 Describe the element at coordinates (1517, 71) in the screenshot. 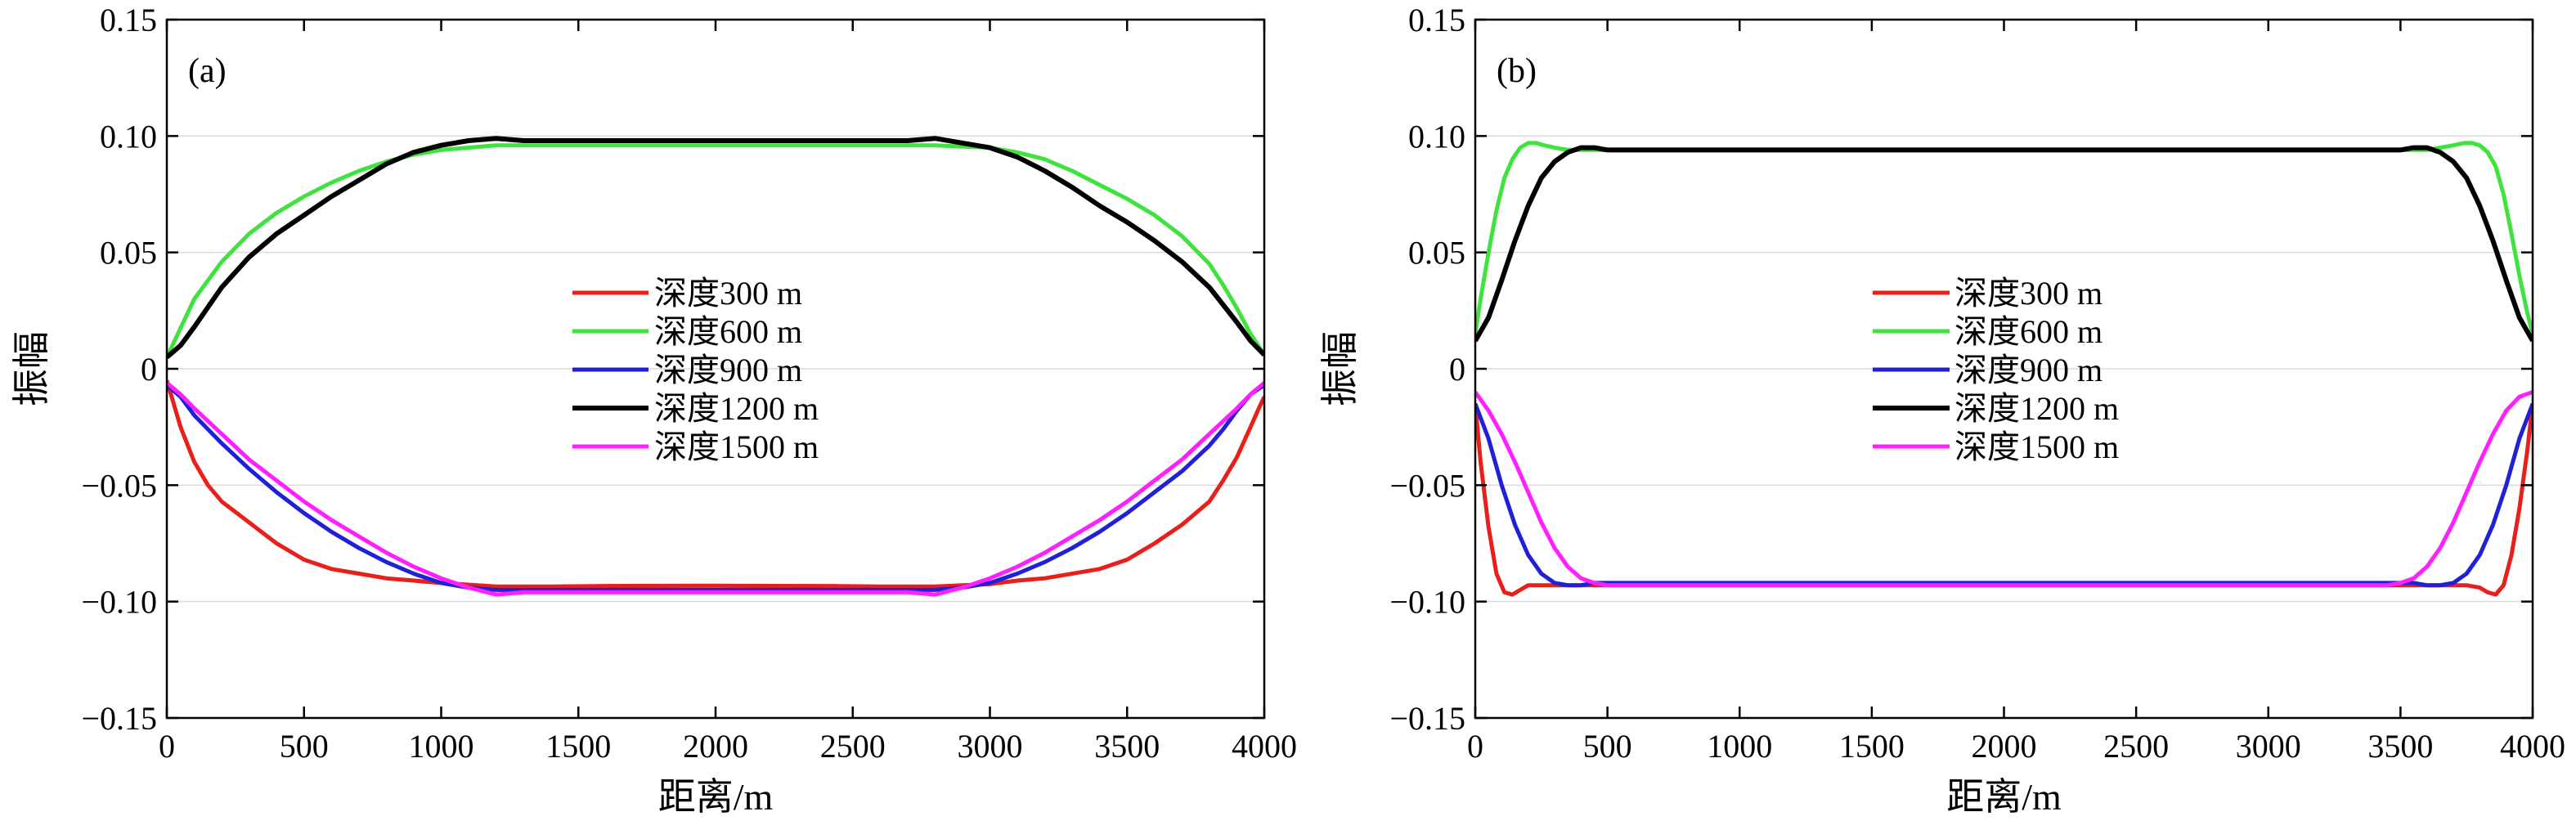

I see `panel-label: (b)` at that location.